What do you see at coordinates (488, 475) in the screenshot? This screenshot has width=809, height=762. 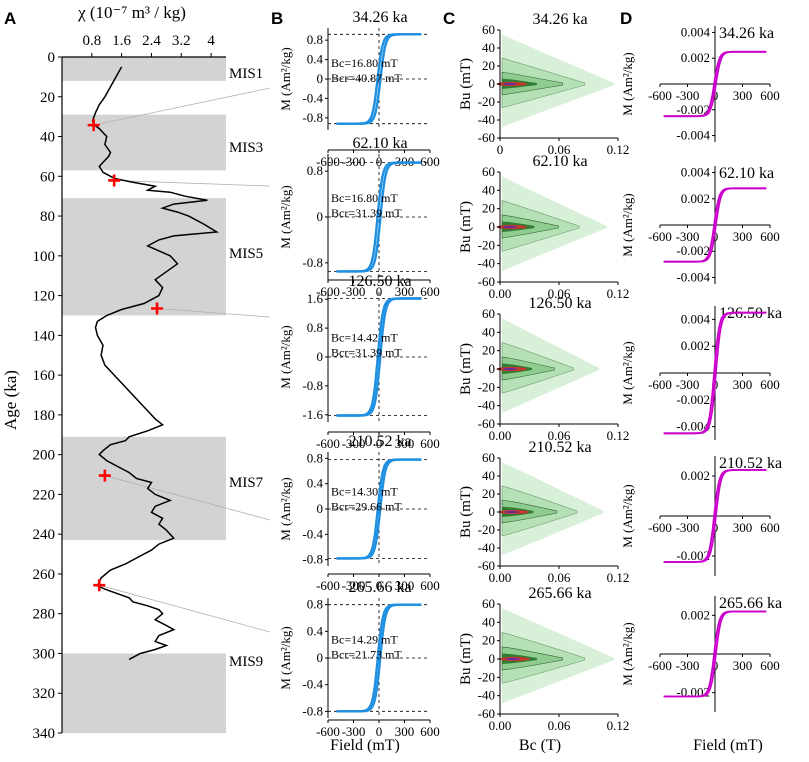 I see `panel-c-y-tick-label: 40` at bounding box center [488, 475].